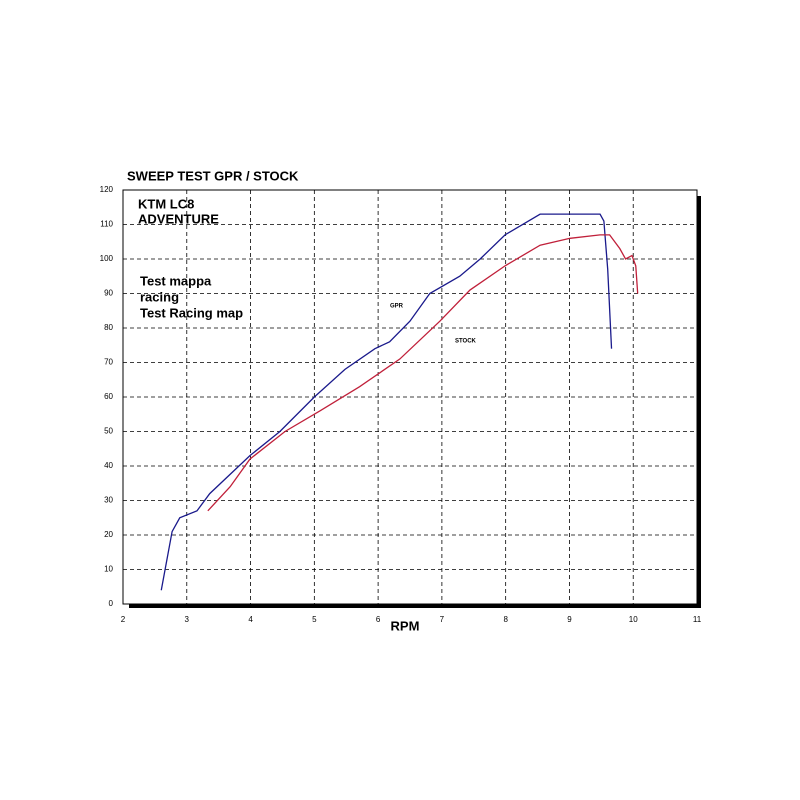 Image resolution: width=800 pixels, height=800 pixels. What do you see at coordinates (378, 619) in the screenshot?
I see `x-tick-label: 6` at bounding box center [378, 619].